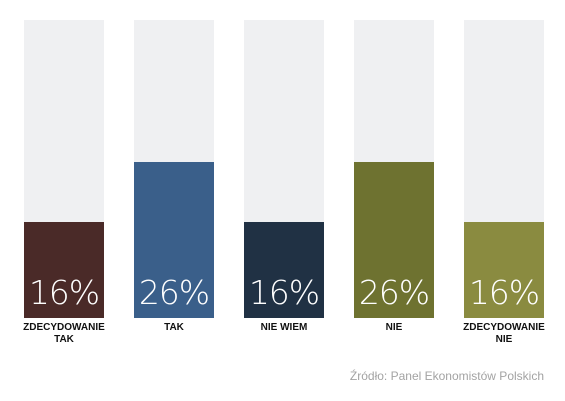 Image resolution: width=565 pixels, height=401 pixels. I want to click on category-label: ZDECYDOWANIE NIE, so click(504, 333).